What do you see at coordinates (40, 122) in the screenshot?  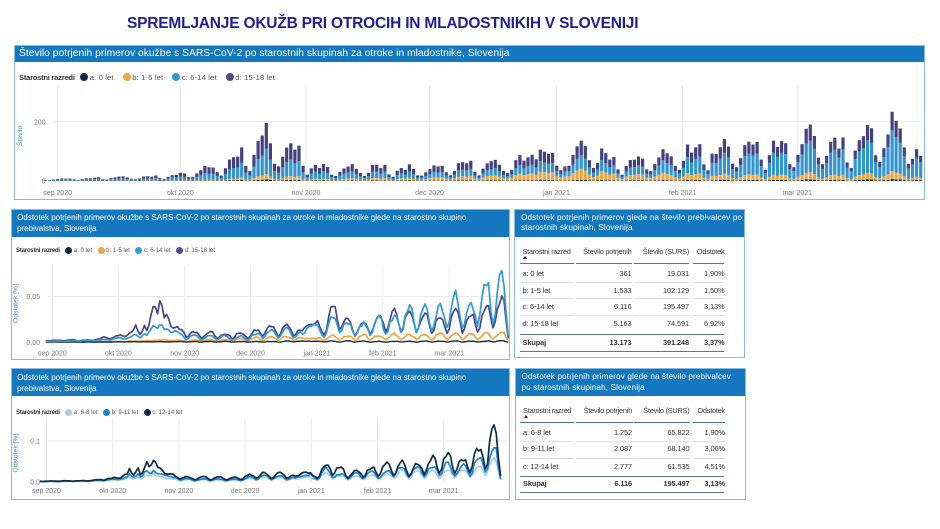 I see `svg-text: 200` at bounding box center [40, 122].